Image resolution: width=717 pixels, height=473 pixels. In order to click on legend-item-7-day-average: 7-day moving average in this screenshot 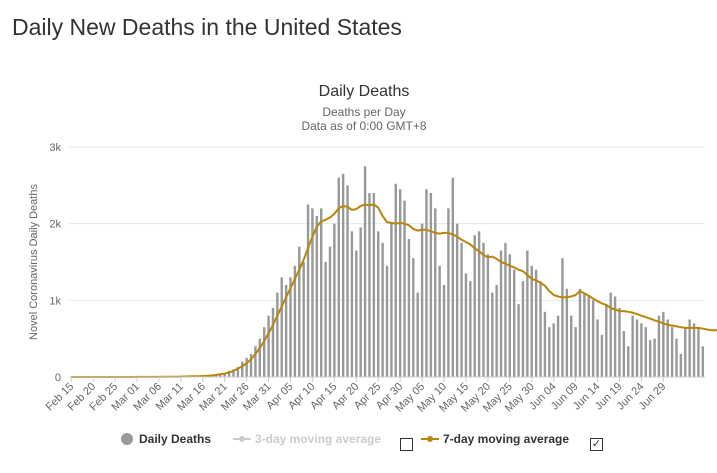, I will do `click(495, 439)`.